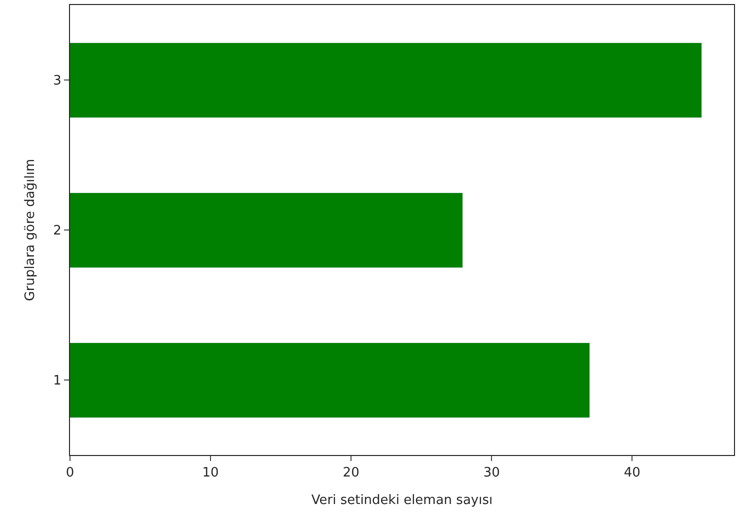  What do you see at coordinates (632, 473) in the screenshot?
I see `x-tick-label: 40` at bounding box center [632, 473].